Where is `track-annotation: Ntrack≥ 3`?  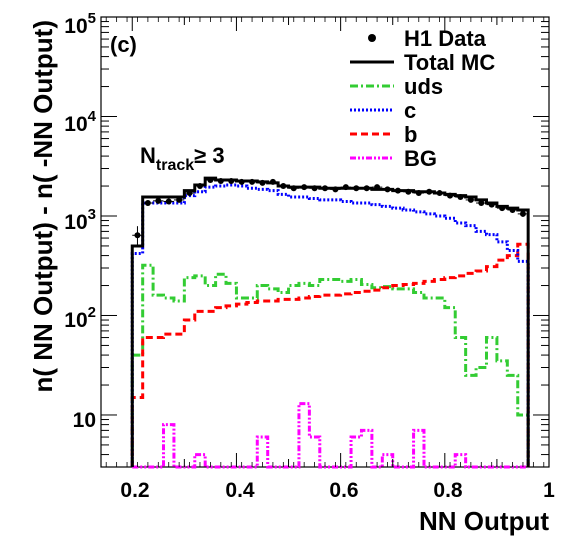
track-annotation: Ntrack≥ 3 is located at coordinates (182, 158).